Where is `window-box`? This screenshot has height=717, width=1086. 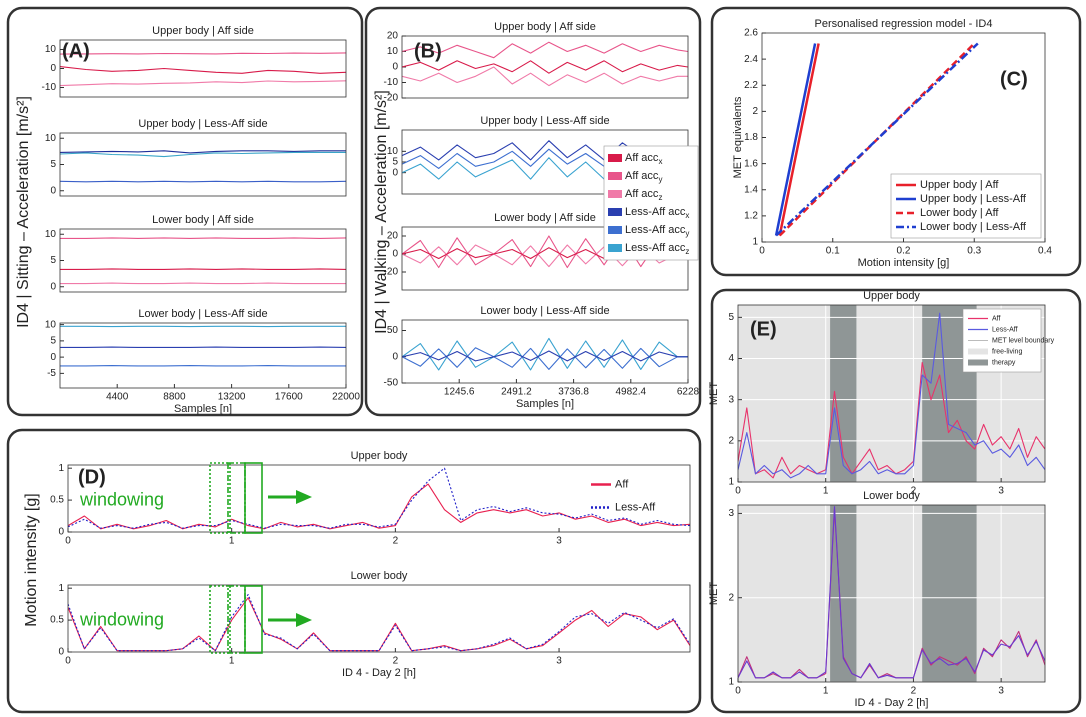
window-box is located at coordinates (253, 619).